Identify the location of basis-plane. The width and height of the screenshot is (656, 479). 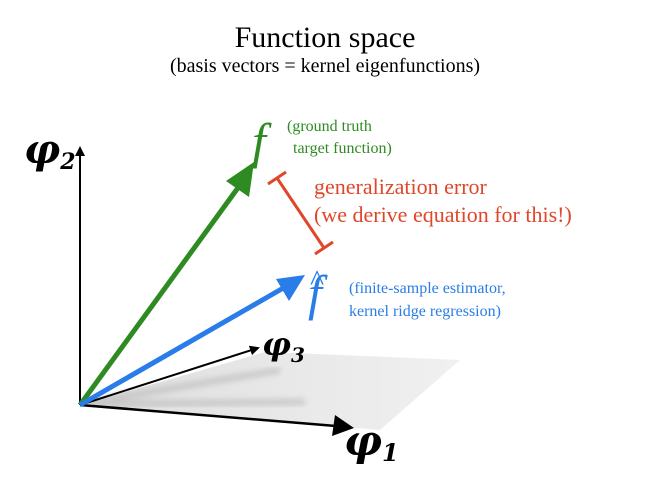
(270, 391).